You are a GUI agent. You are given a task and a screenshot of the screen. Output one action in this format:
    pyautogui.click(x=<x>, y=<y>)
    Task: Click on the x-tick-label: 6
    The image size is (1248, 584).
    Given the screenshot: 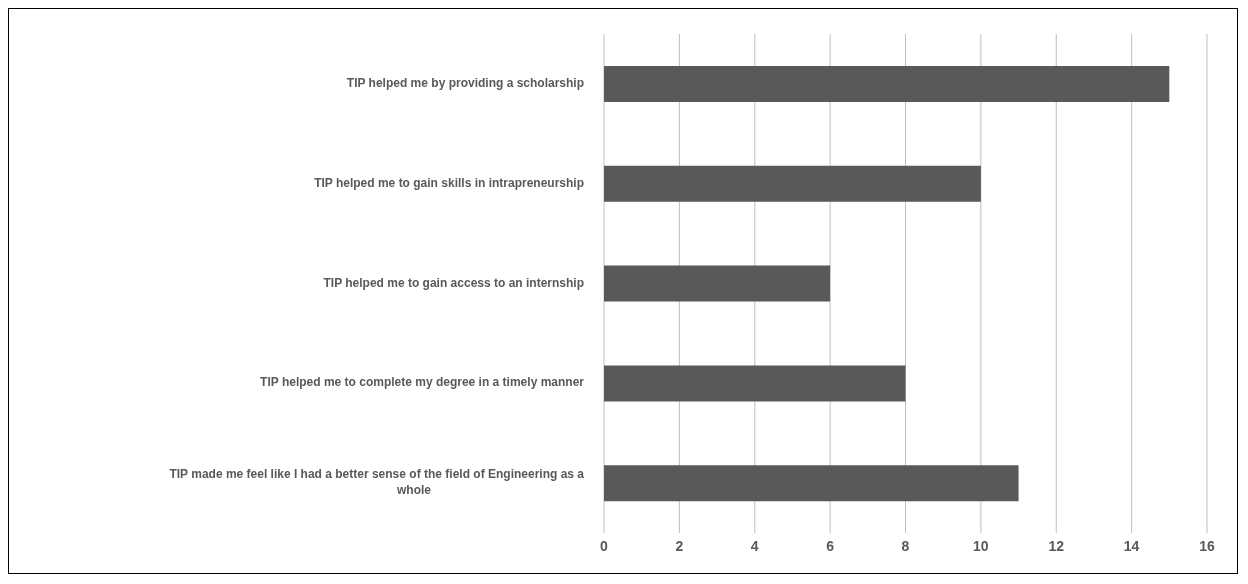 What is the action you would take?
    pyautogui.click(x=830, y=545)
    